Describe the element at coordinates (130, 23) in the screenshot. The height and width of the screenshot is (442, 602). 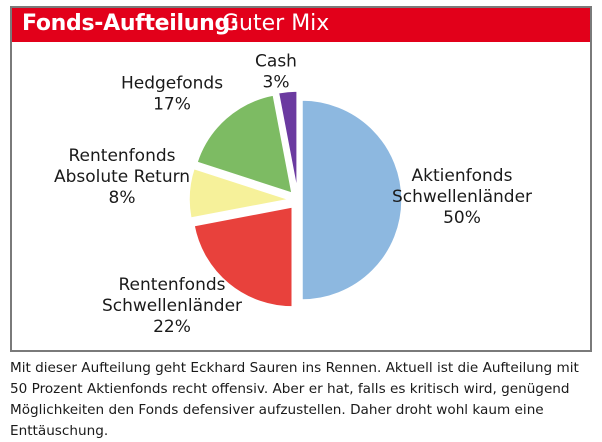
I see `chart-title-bold: Fonds-Aufteilung:` at that location.